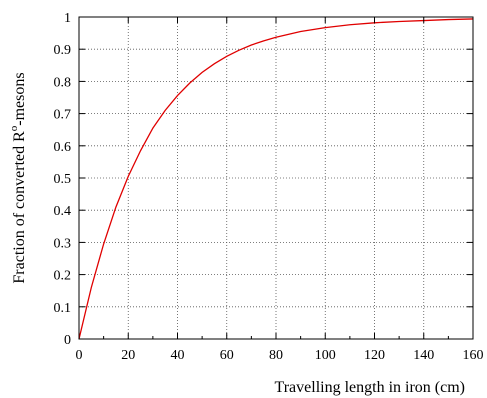 The width and height of the screenshot is (487, 398). What do you see at coordinates (227, 355) in the screenshot?
I see `x-tick-label: 60` at bounding box center [227, 355].